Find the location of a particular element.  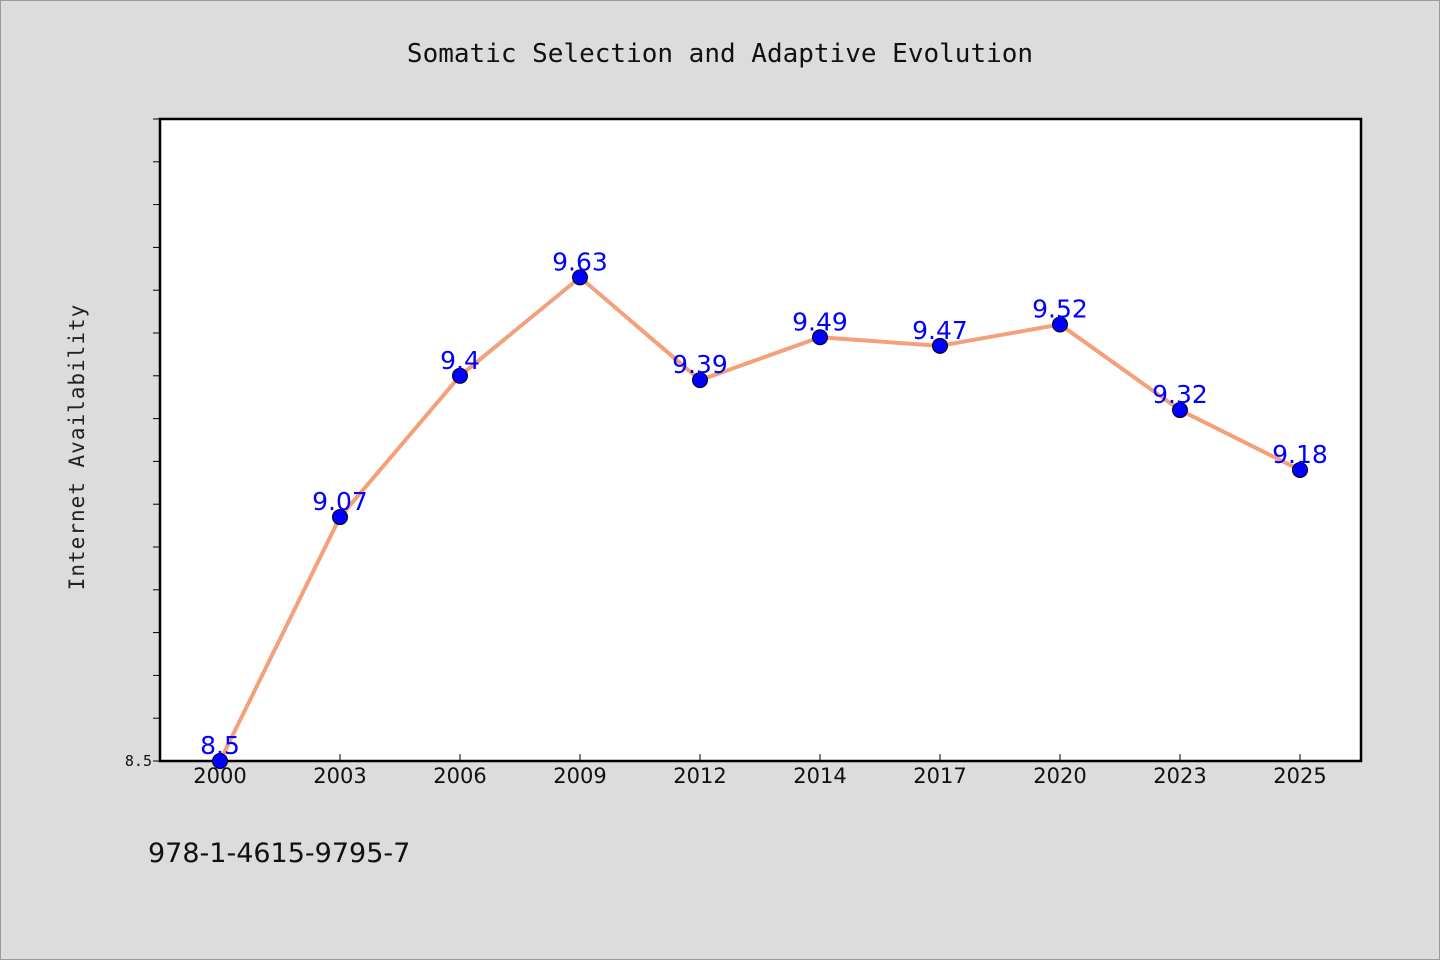

y-axis-ticks: 8.5 is located at coordinates (142, 444).